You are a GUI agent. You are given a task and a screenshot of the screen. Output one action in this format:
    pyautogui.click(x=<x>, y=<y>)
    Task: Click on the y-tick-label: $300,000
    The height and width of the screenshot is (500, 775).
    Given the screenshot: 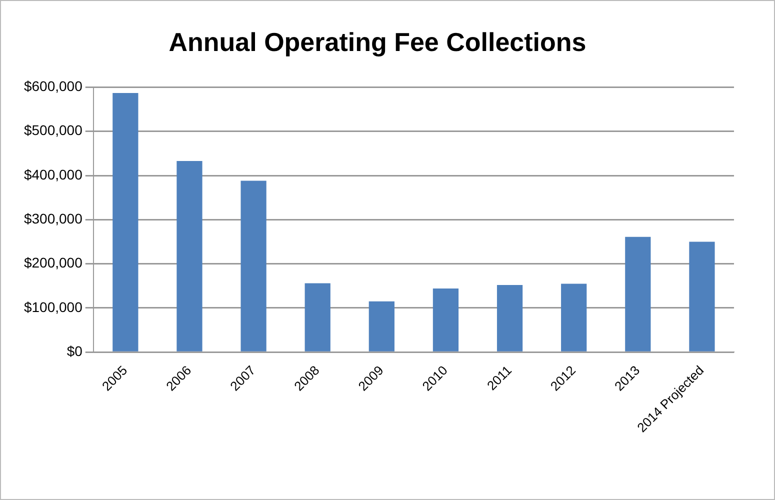 What is the action you would take?
    pyautogui.click(x=53, y=218)
    